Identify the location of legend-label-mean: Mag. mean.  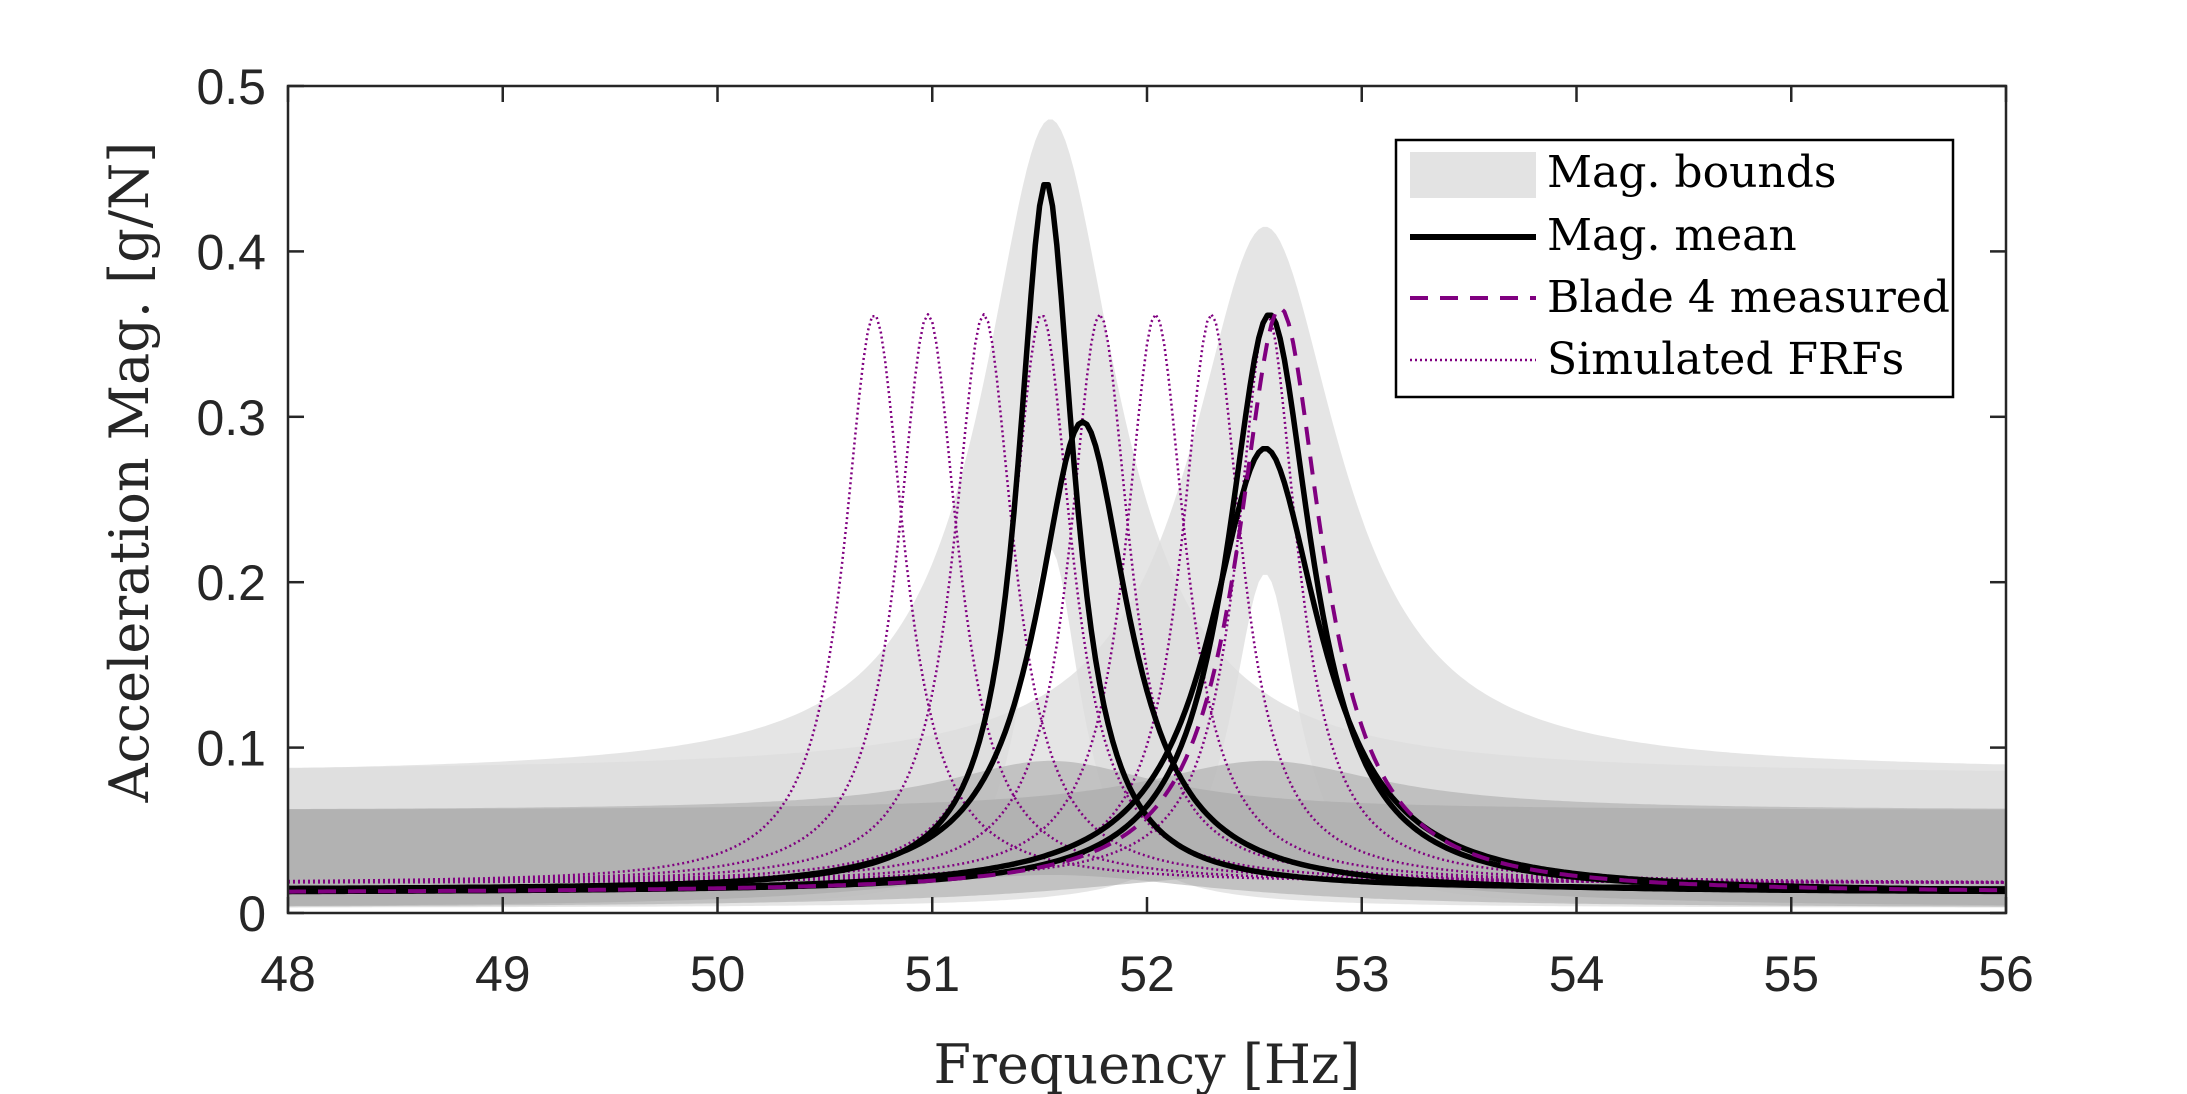
(1672, 235).